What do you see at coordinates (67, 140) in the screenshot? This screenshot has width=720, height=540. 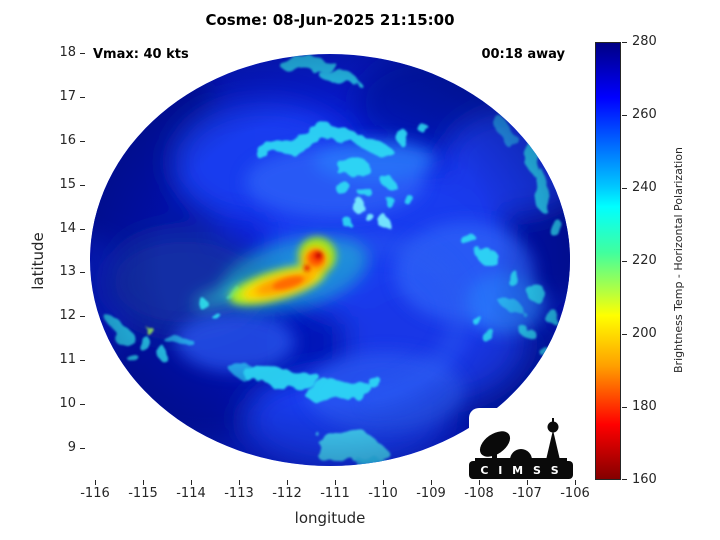 I see `y-tick-label: 16` at bounding box center [67, 140].